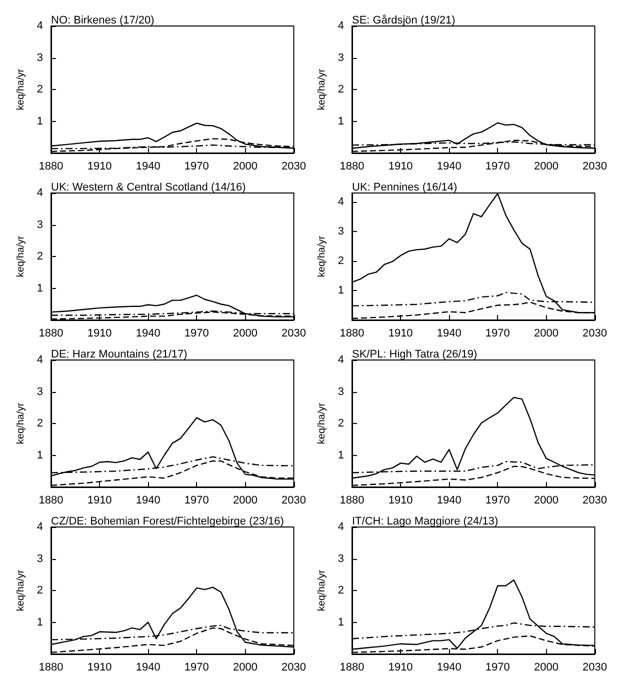 The height and width of the screenshot is (687, 618). What do you see at coordinates (405, 188) in the screenshot?
I see `chart-title: UK: Pennines (16/14)` at bounding box center [405, 188].